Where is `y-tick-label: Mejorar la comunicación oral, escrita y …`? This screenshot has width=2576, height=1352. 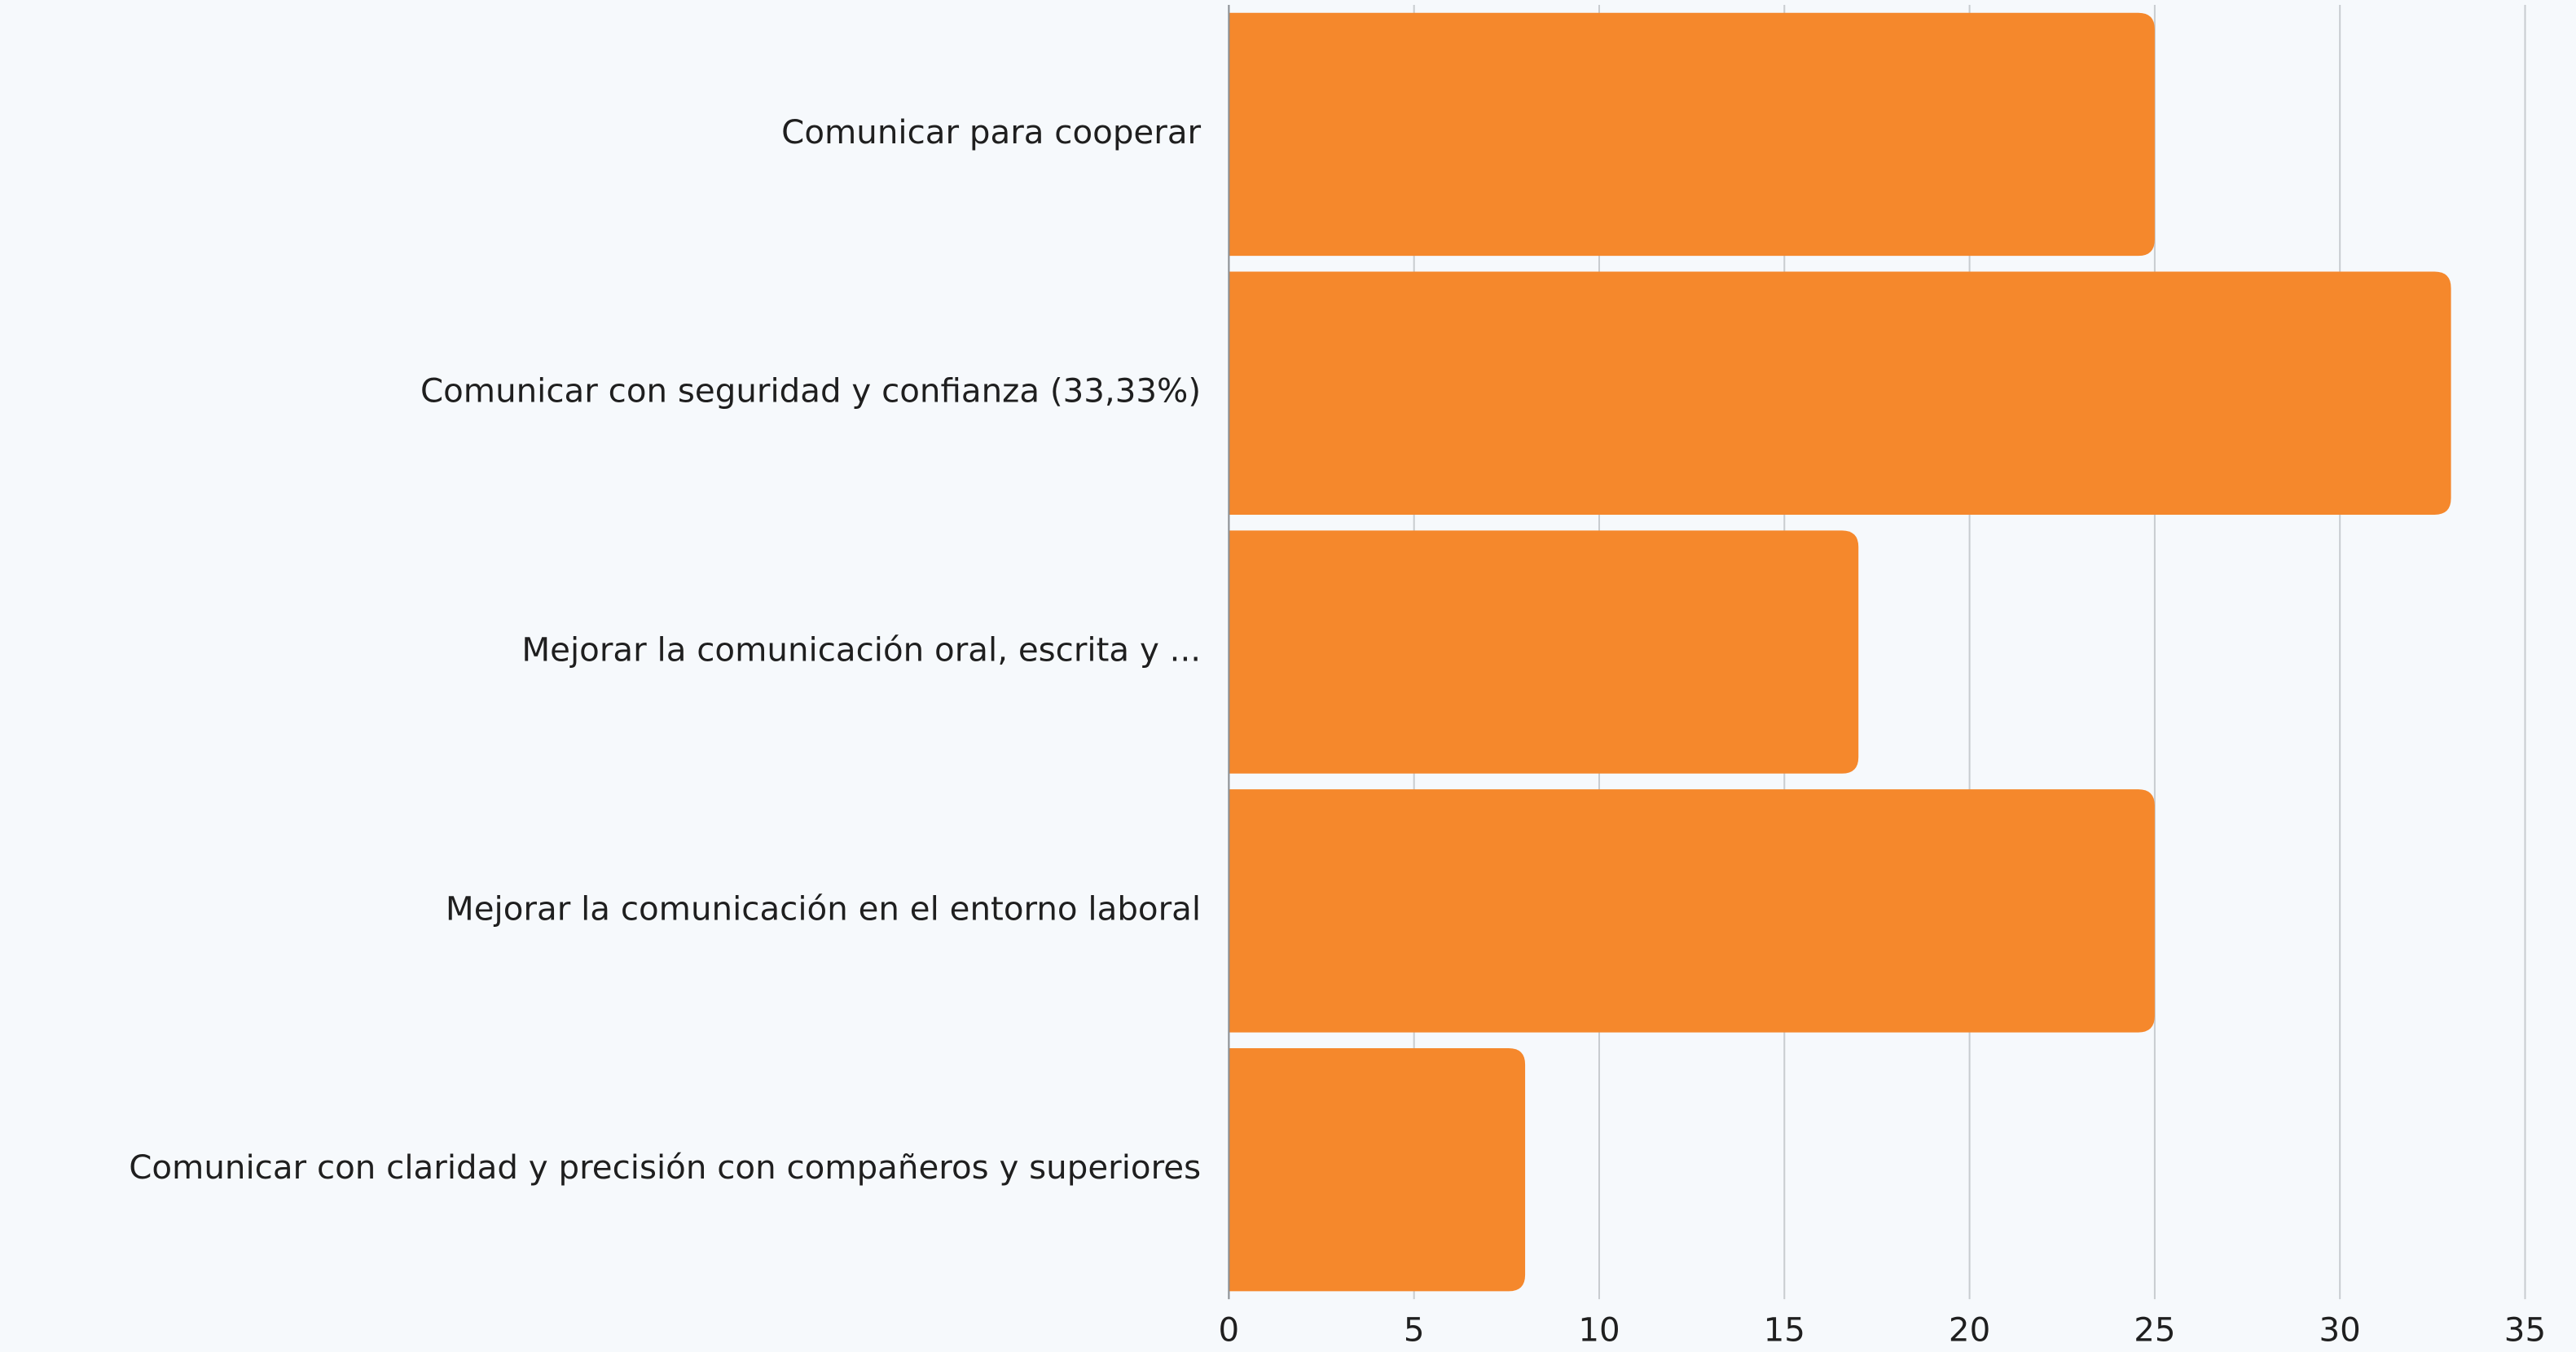 y-tick-label: Mejorar la comunicación oral, escrita y … is located at coordinates (861, 650).